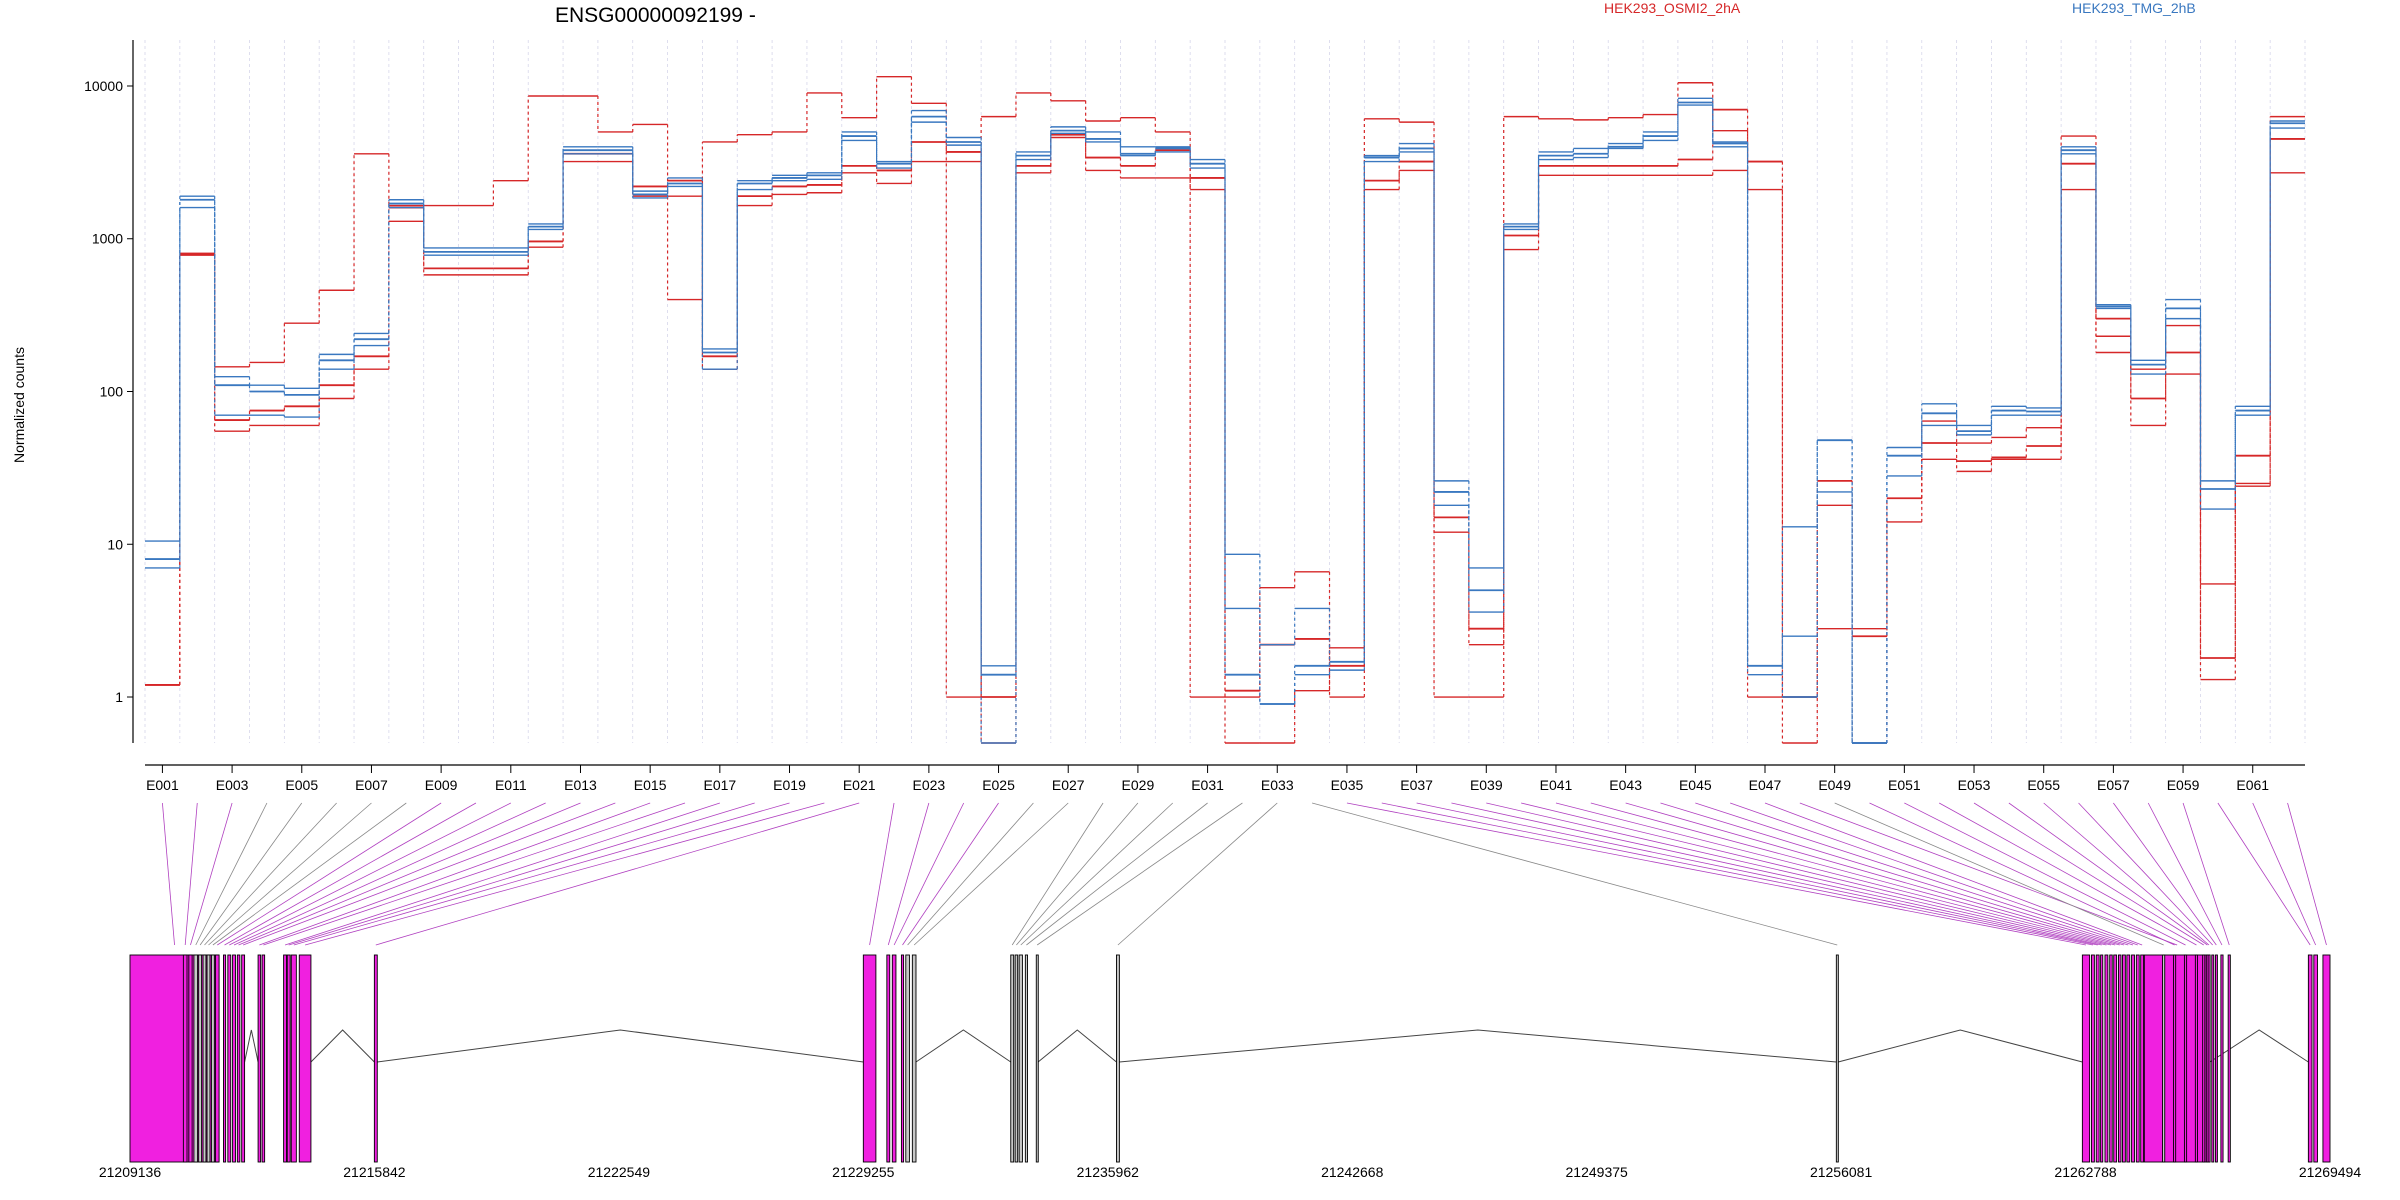 The width and height of the screenshot is (2400, 1200). Describe the element at coordinates (863, 1172) in the screenshot. I see `genome-tick-label: 21229255` at that location.